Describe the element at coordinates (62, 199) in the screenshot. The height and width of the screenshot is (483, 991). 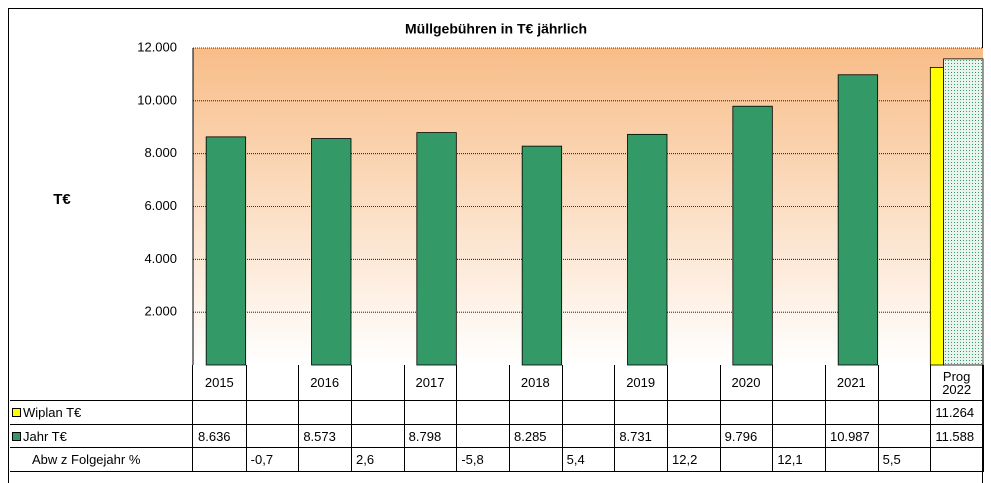
I see `y-axis-label: T€` at that location.